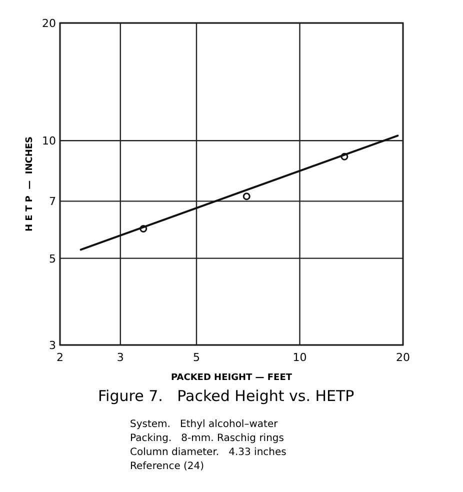 This screenshot has width=463, height=492. I want to click on y-tick-label: 10, so click(49, 141).